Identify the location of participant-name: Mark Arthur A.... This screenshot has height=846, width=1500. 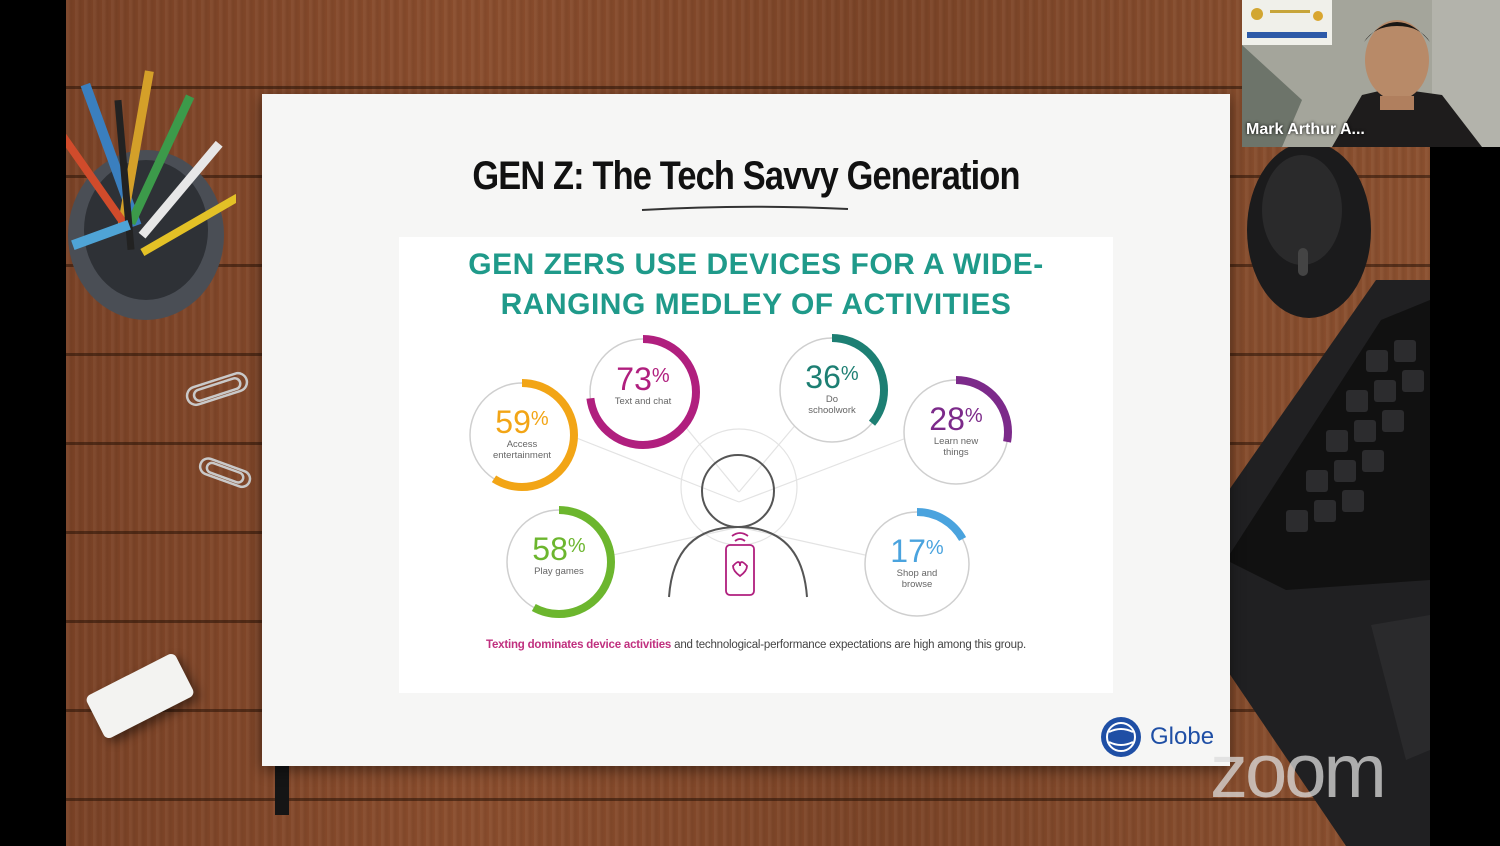
(1305, 129).